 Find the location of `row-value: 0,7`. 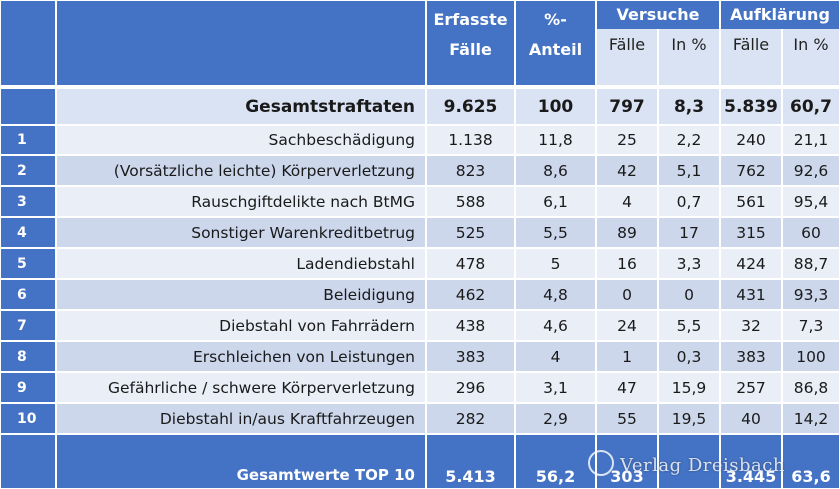

row-value: 0,7 is located at coordinates (689, 201).